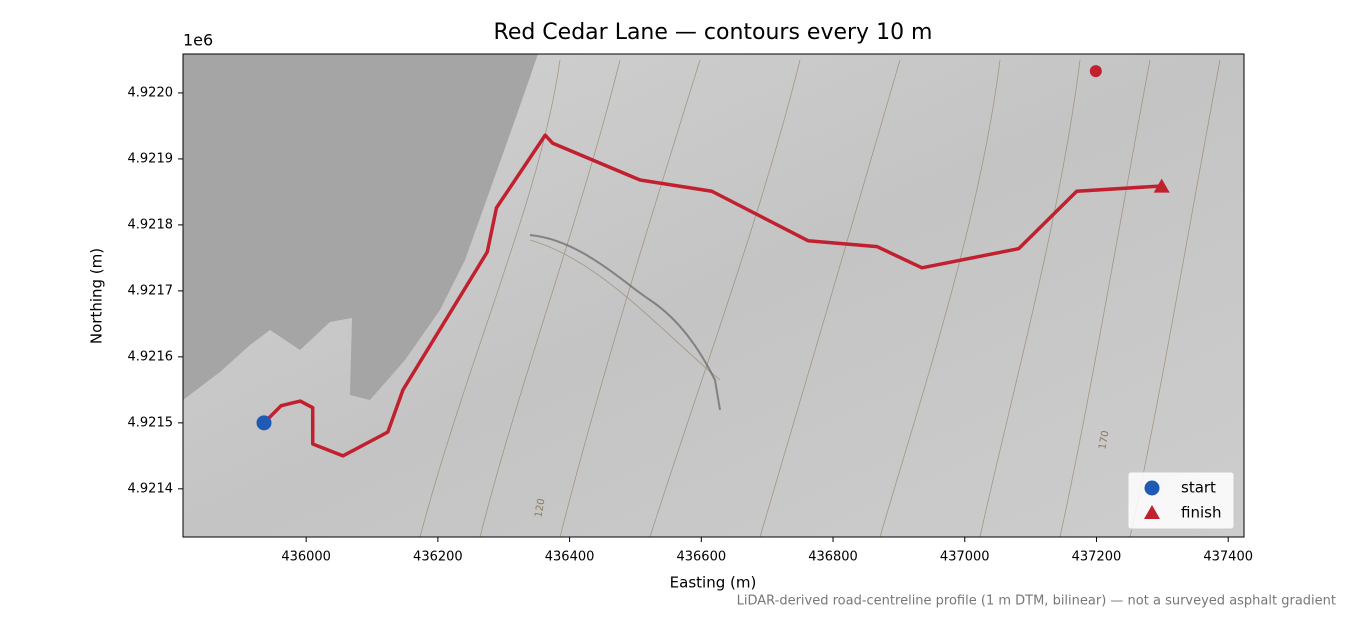 Image resolution: width=1350 pixels, height=620 pixels. What do you see at coordinates (1228, 557) in the screenshot?
I see `x-tick-label: 437400` at bounding box center [1228, 557].